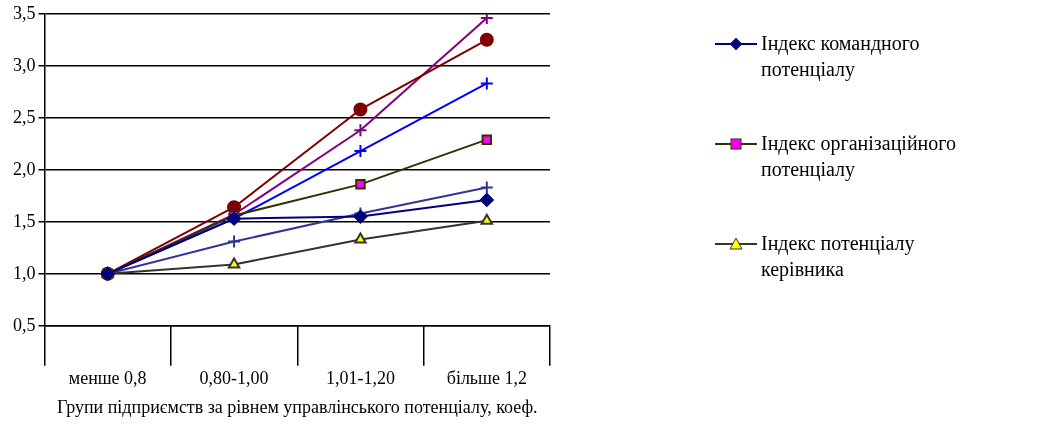 This screenshot has width=1055, height=427. Describe the element at coordinates (24, 12) in the screenshot. I see `y-tick-label: 3,5` at that location.